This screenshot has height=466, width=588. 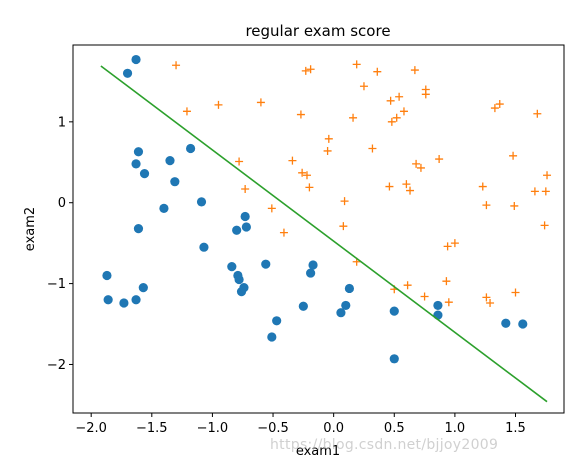 I want to click on y-axis: −2 −1 0 1, so click(x=60, y=244).